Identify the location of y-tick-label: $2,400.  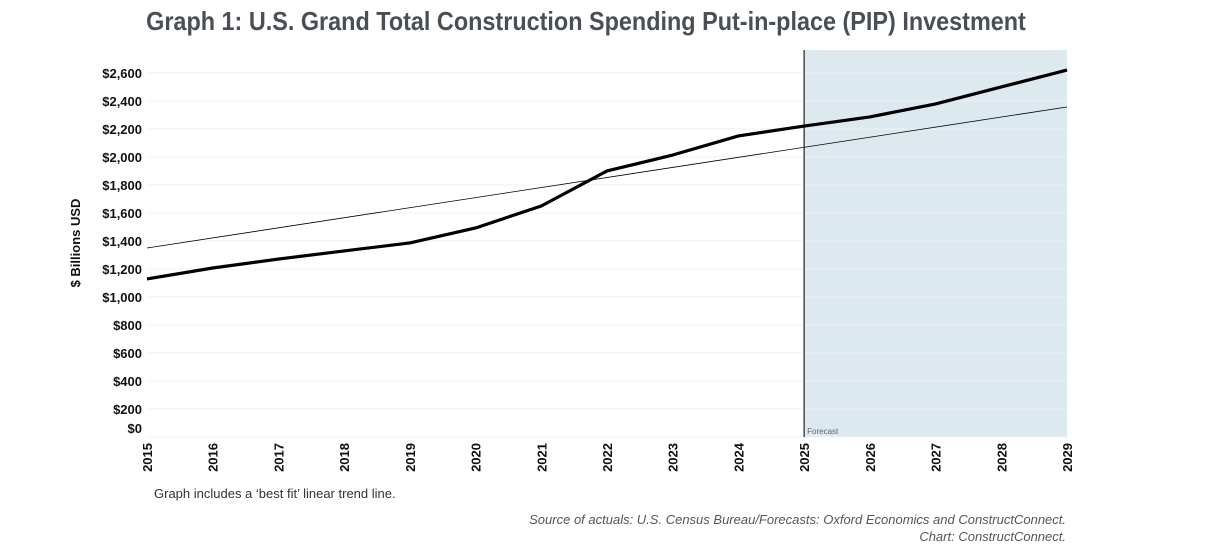
(122, 101).